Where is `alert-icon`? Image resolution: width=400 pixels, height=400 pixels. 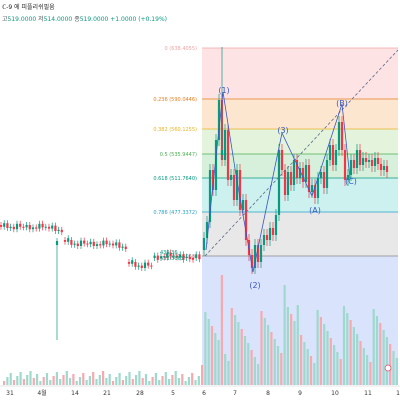 alert-icon is located at coordinates (388, 368).